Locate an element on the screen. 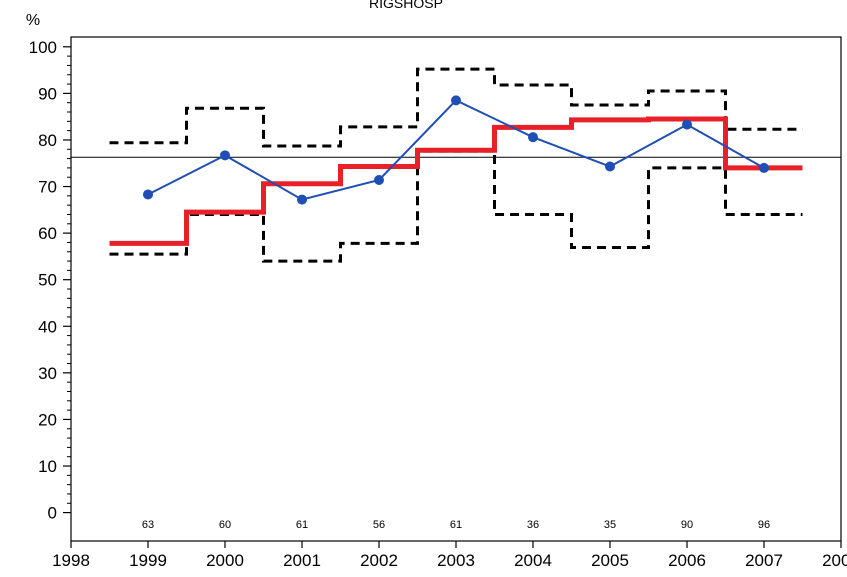 The height and width of the screenshot is (577, 847). sample-size-label: 90 is located at coordinates (687, 525).